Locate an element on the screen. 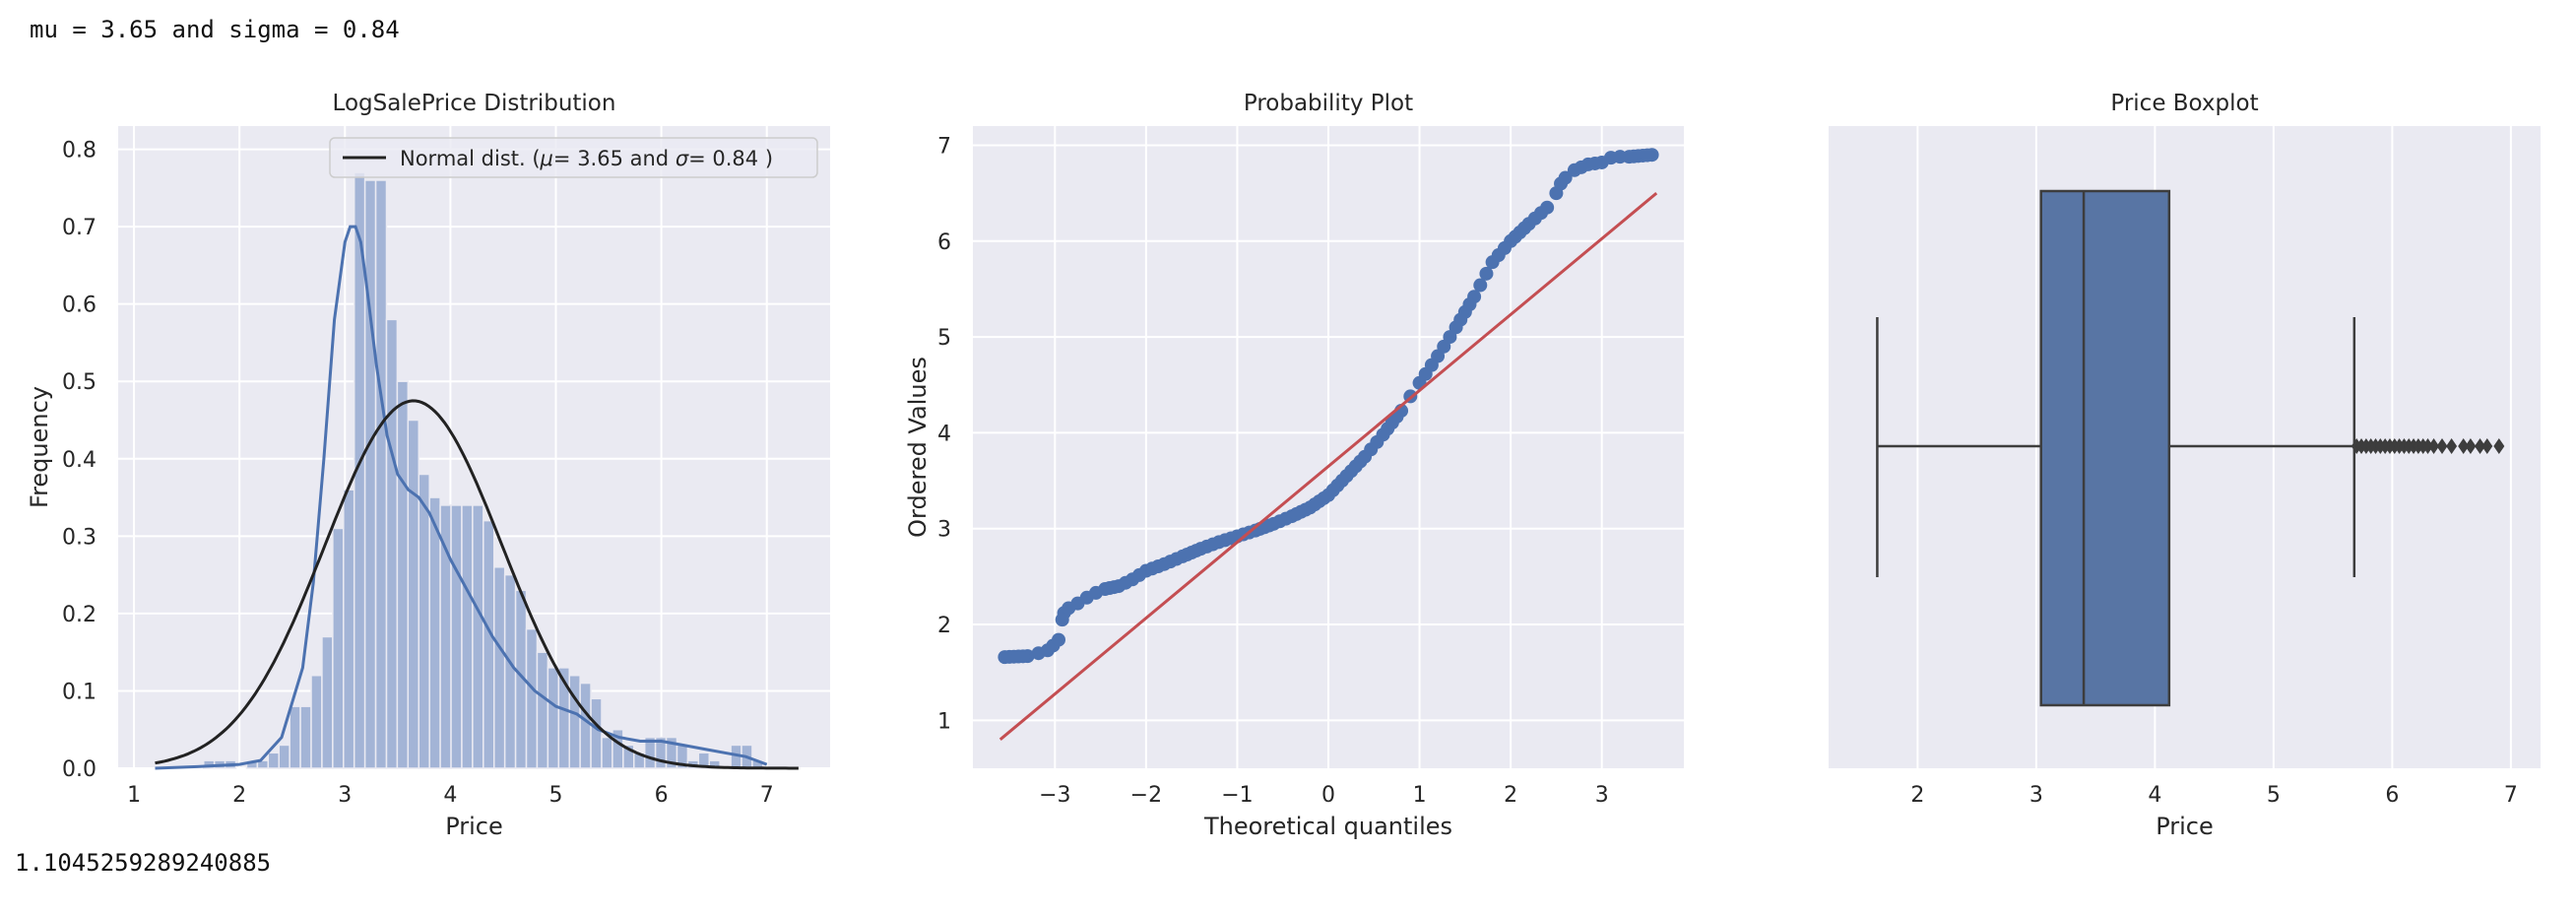  y-tick-label: 0.6 is located at coordinates (79, 306).